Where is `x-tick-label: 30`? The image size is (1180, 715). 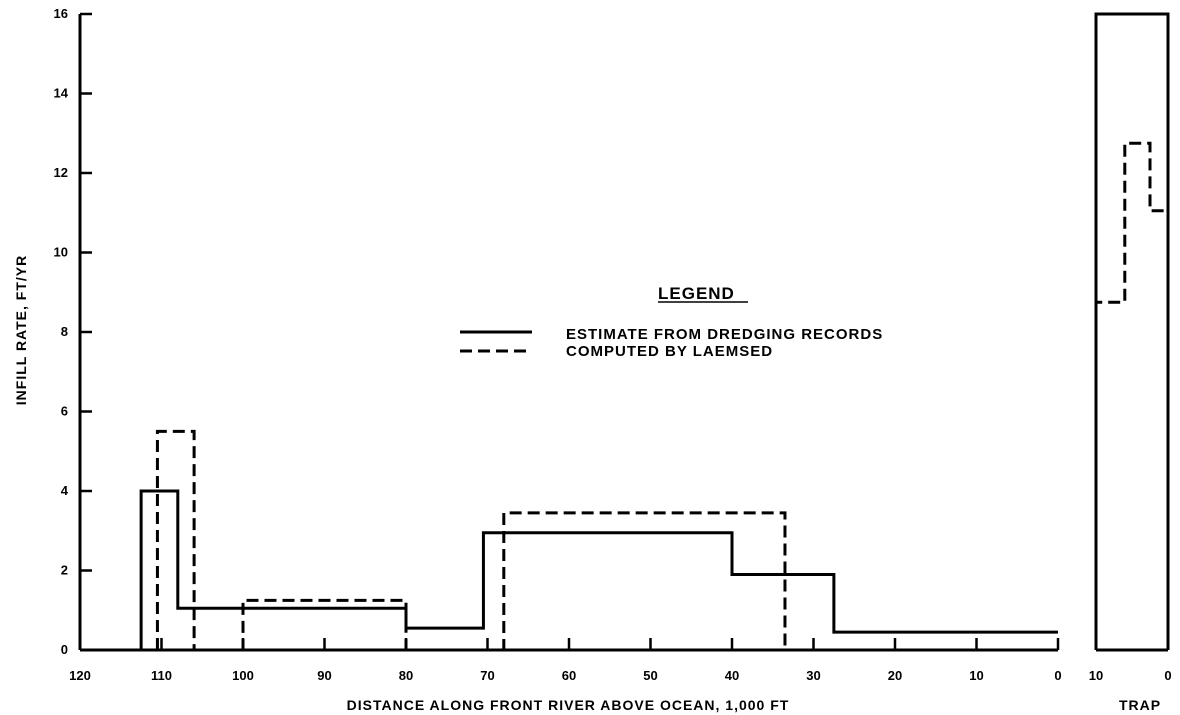 x-tick-label: 30 is located at coordinates (813, 675).